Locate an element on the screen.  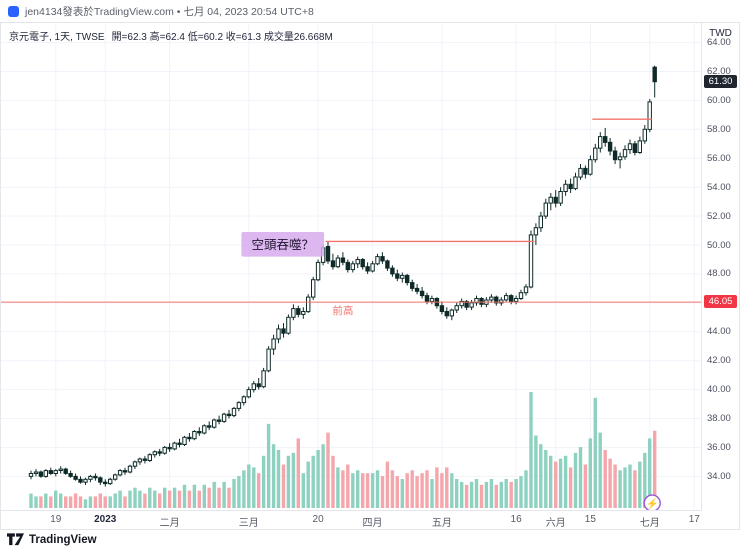
price-tick-label: 54.00 is located at coordinates (719, 187).